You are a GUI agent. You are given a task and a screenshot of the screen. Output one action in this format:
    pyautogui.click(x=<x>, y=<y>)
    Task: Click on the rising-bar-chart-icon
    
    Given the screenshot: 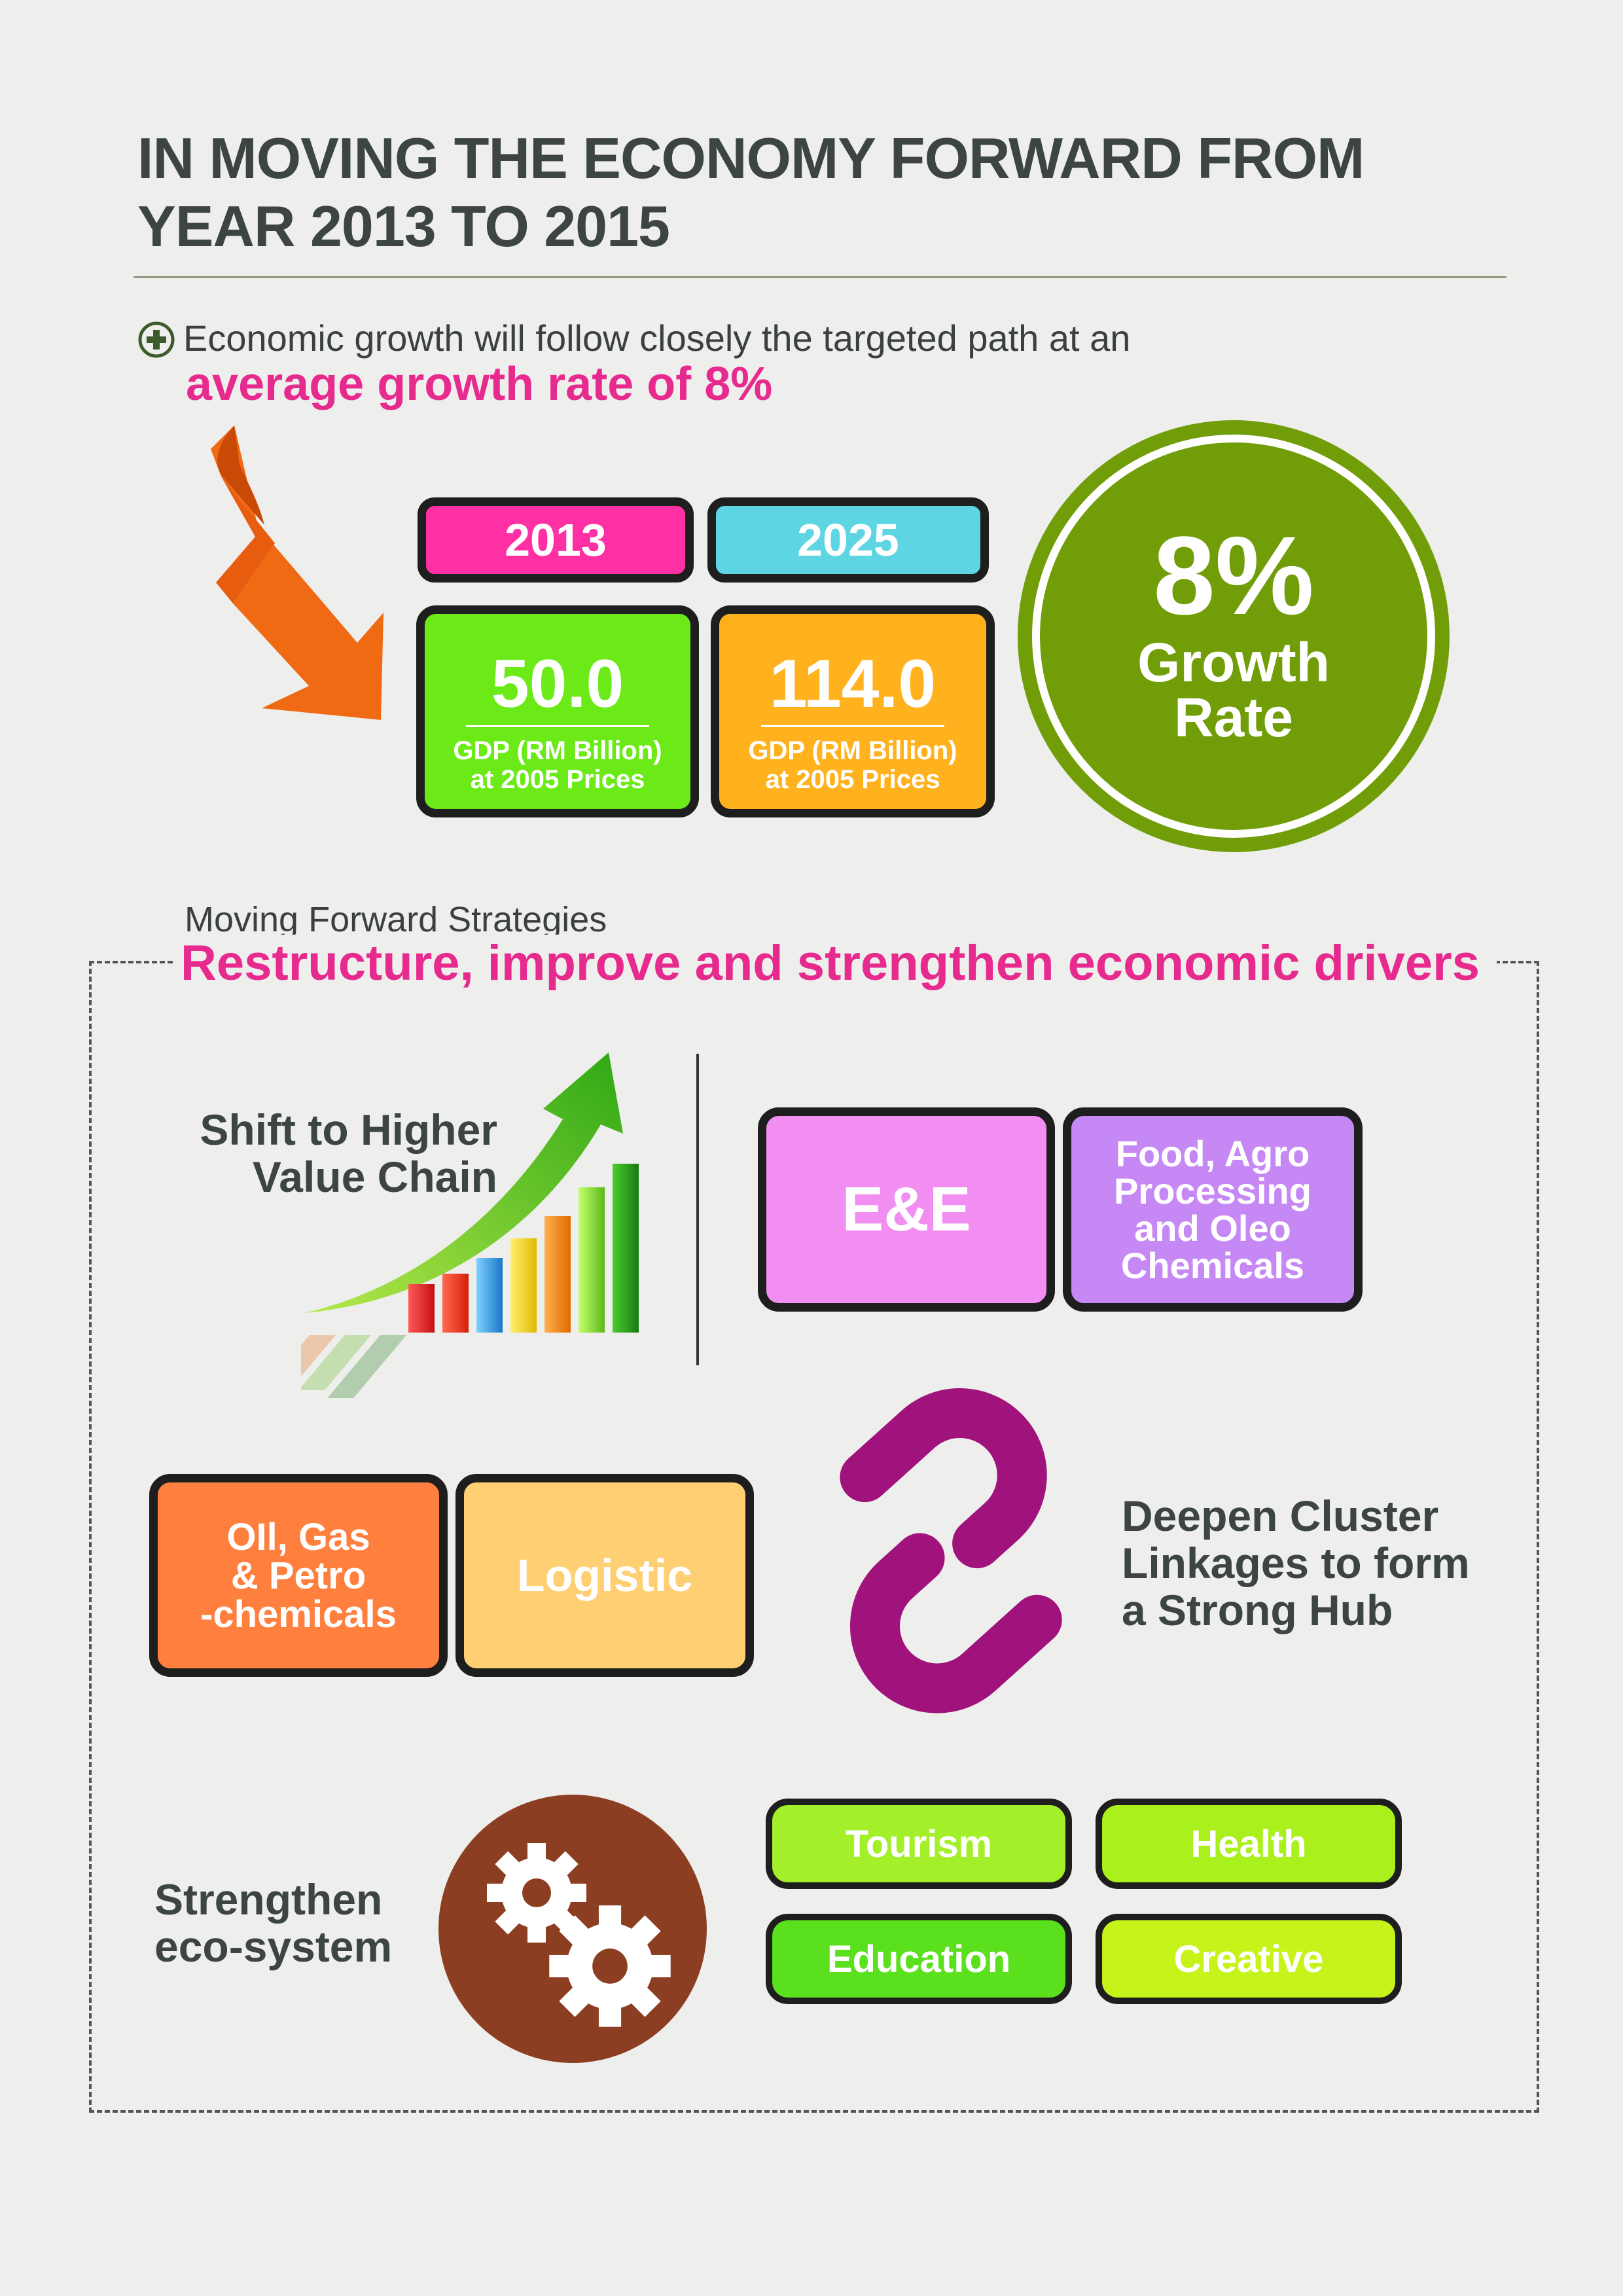 What is the action you would take?
    pyautogui.click(x=470, y=1225)
    